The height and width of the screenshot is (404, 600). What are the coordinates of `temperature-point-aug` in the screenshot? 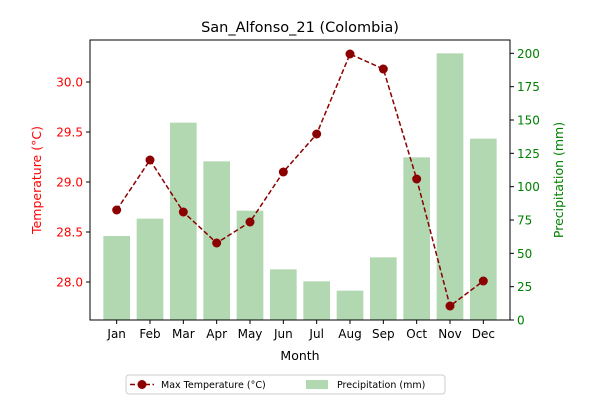 It's located at (350, 54).